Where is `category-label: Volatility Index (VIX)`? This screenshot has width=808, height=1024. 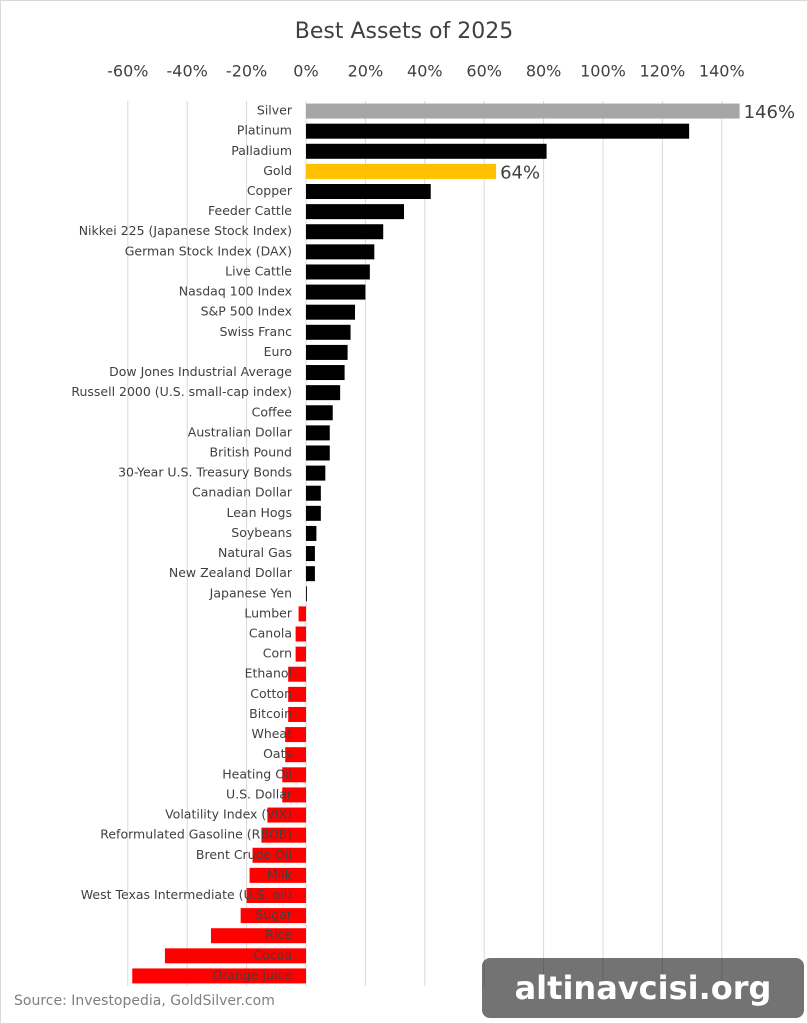
category-label: Volatility Index (VIX) is located at coordinates (228, 814).